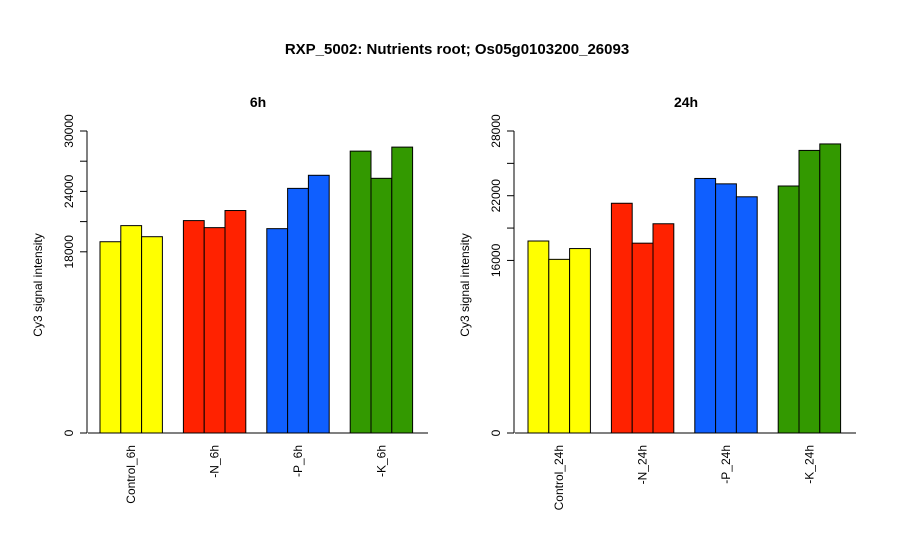 The width and height of the screenshot is (900, 550). Describe the element at coordinates (69, 131) in the screenshot. I see `y-tick-label: 30000` at that location.